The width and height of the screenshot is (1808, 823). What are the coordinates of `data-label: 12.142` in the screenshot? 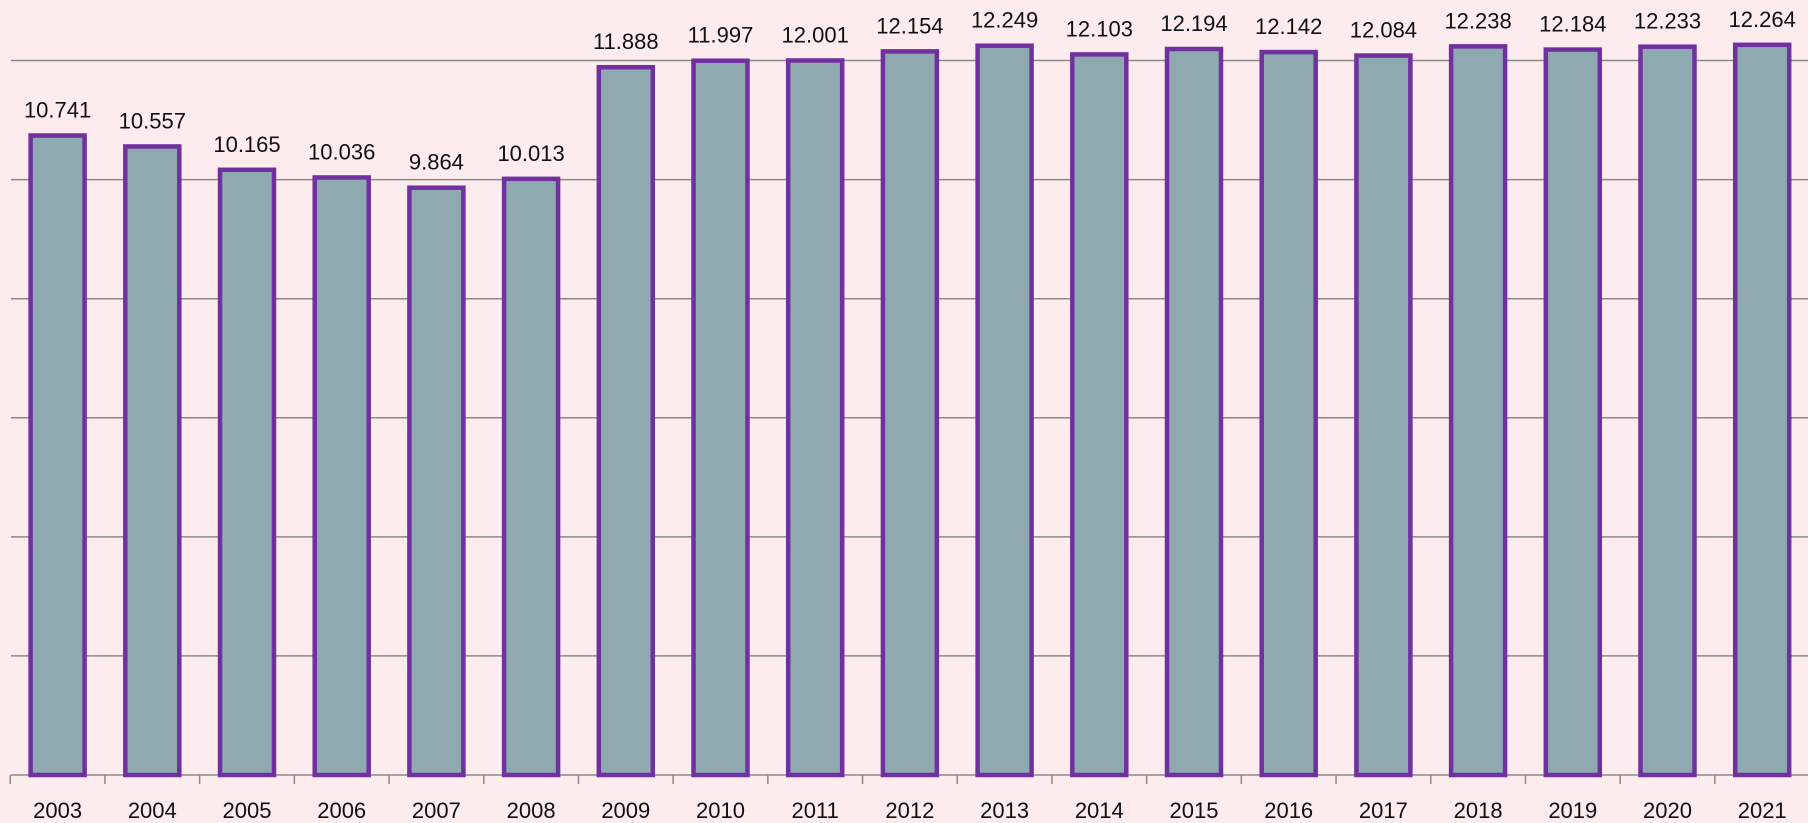 It's located at (1288, 26).